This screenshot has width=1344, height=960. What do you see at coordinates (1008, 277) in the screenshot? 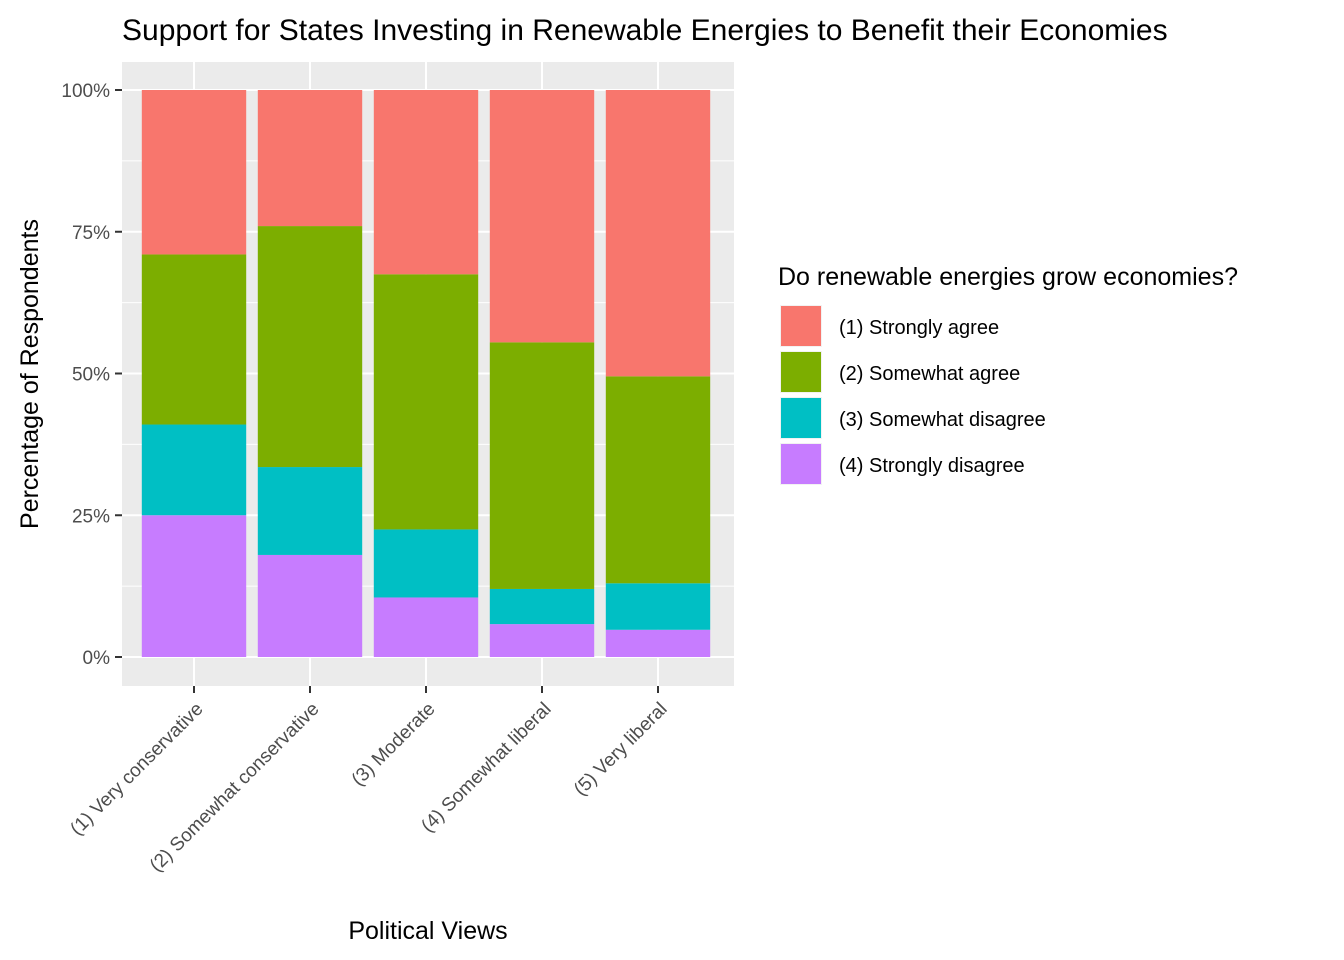
I see `legend-title: Do renewable energies grow economies?` at bounding box center [1008, 277].